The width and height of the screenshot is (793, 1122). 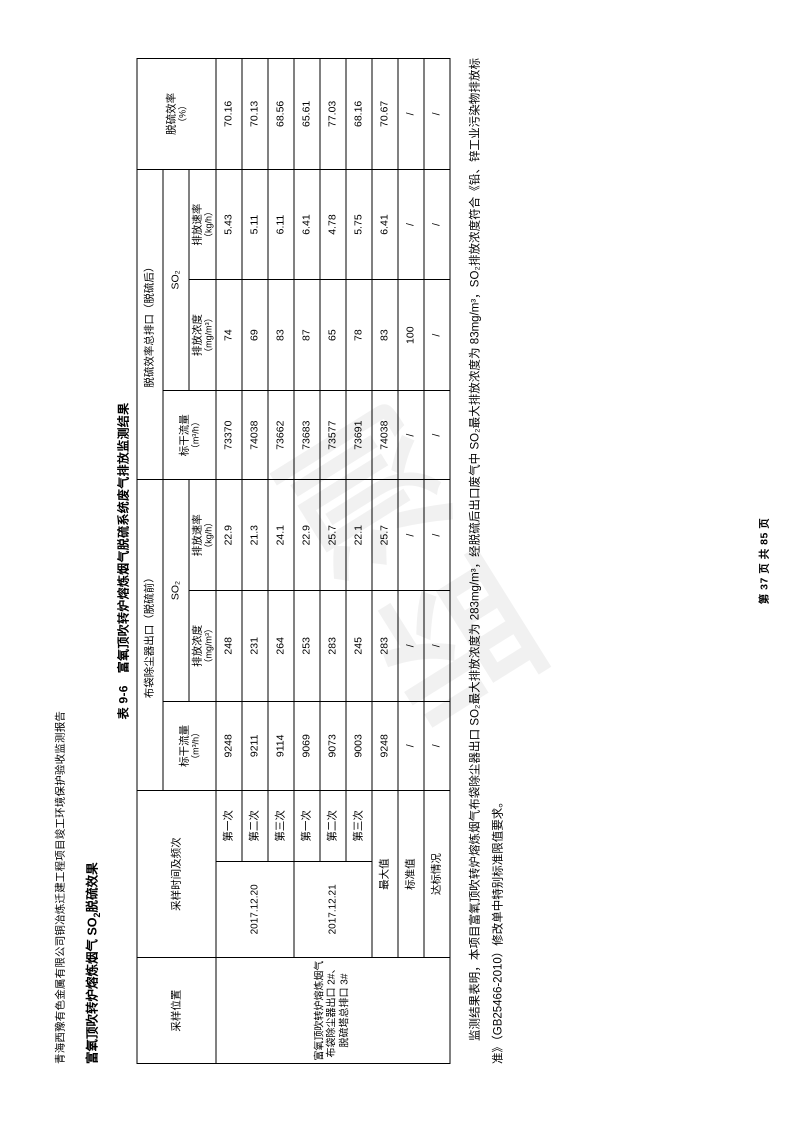 What do you see at coordinates (306, 335) in the screenshot?
I see `cell-conc-after: 87` at bounding box center [306, 335].